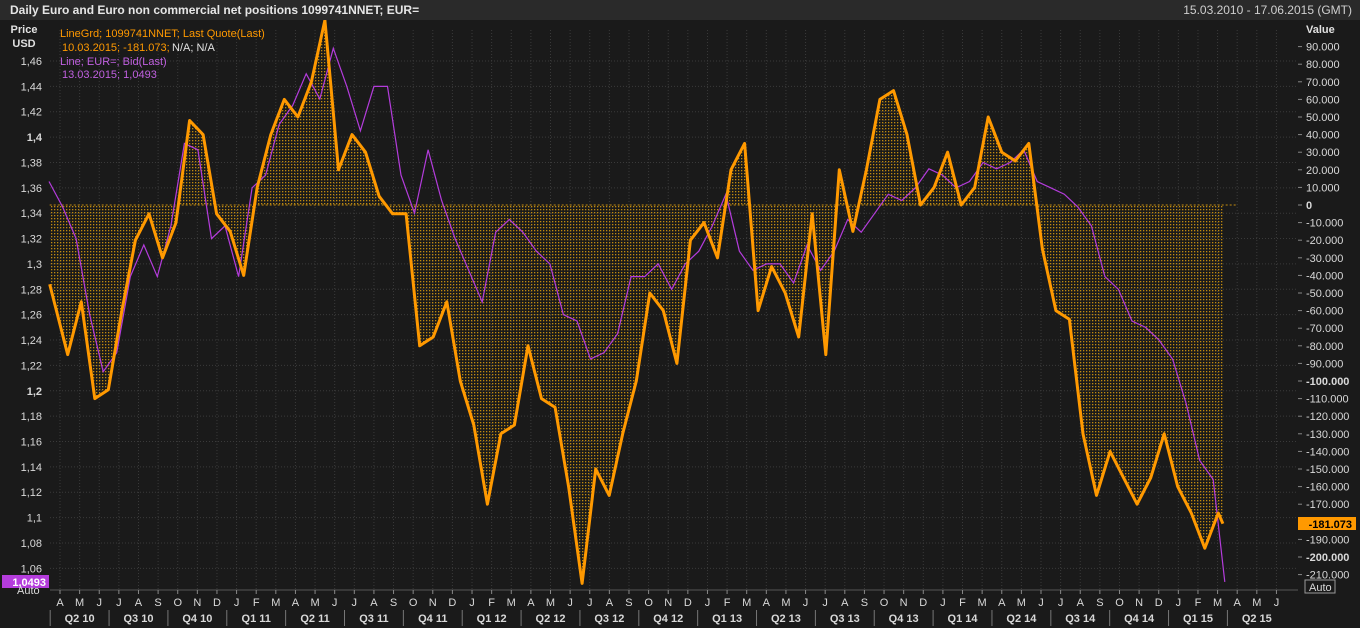  Describe the element at coordinates (31, 544) in the screenshot. I see `left-axis-tick-label: 1,08` at that location.